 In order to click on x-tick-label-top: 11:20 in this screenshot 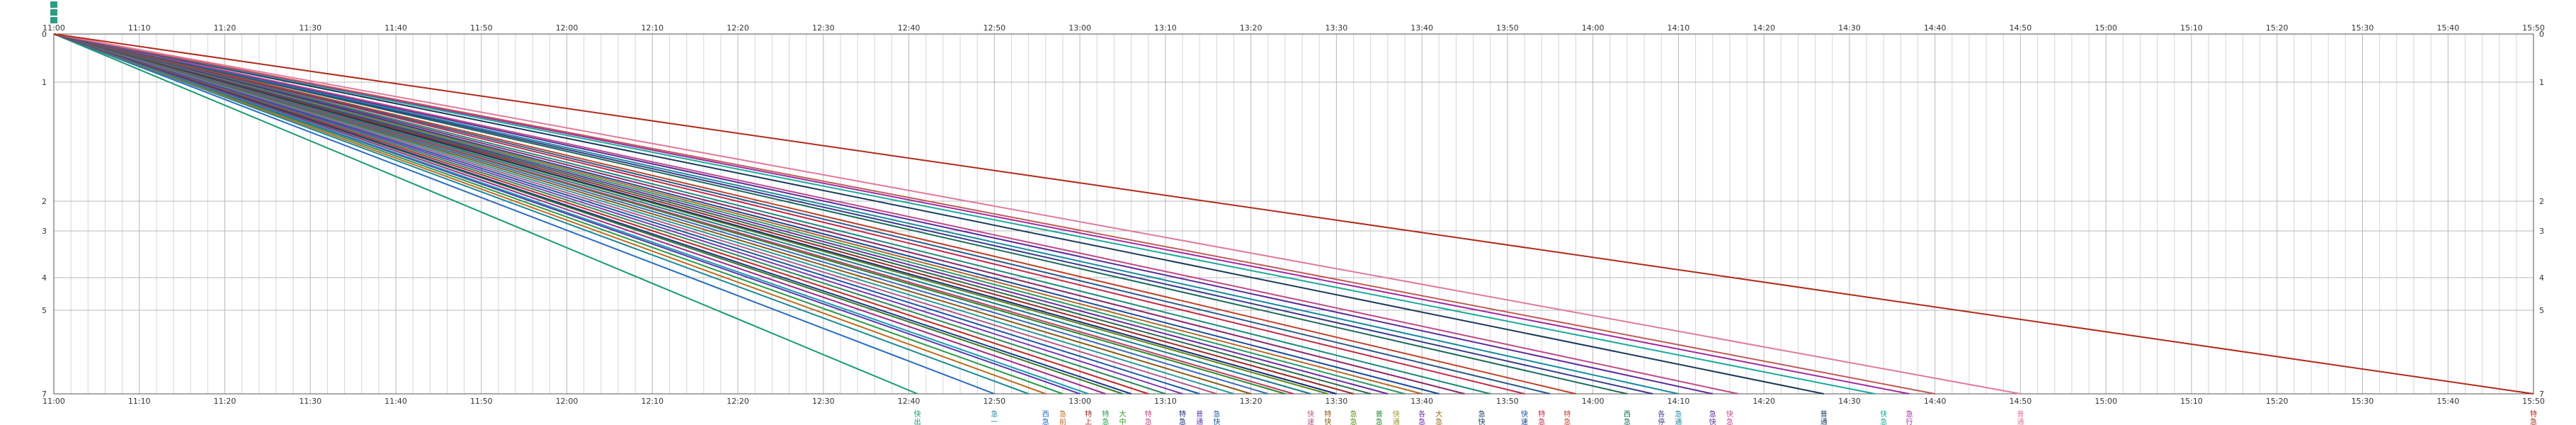, I will do `click(225, 28)`.